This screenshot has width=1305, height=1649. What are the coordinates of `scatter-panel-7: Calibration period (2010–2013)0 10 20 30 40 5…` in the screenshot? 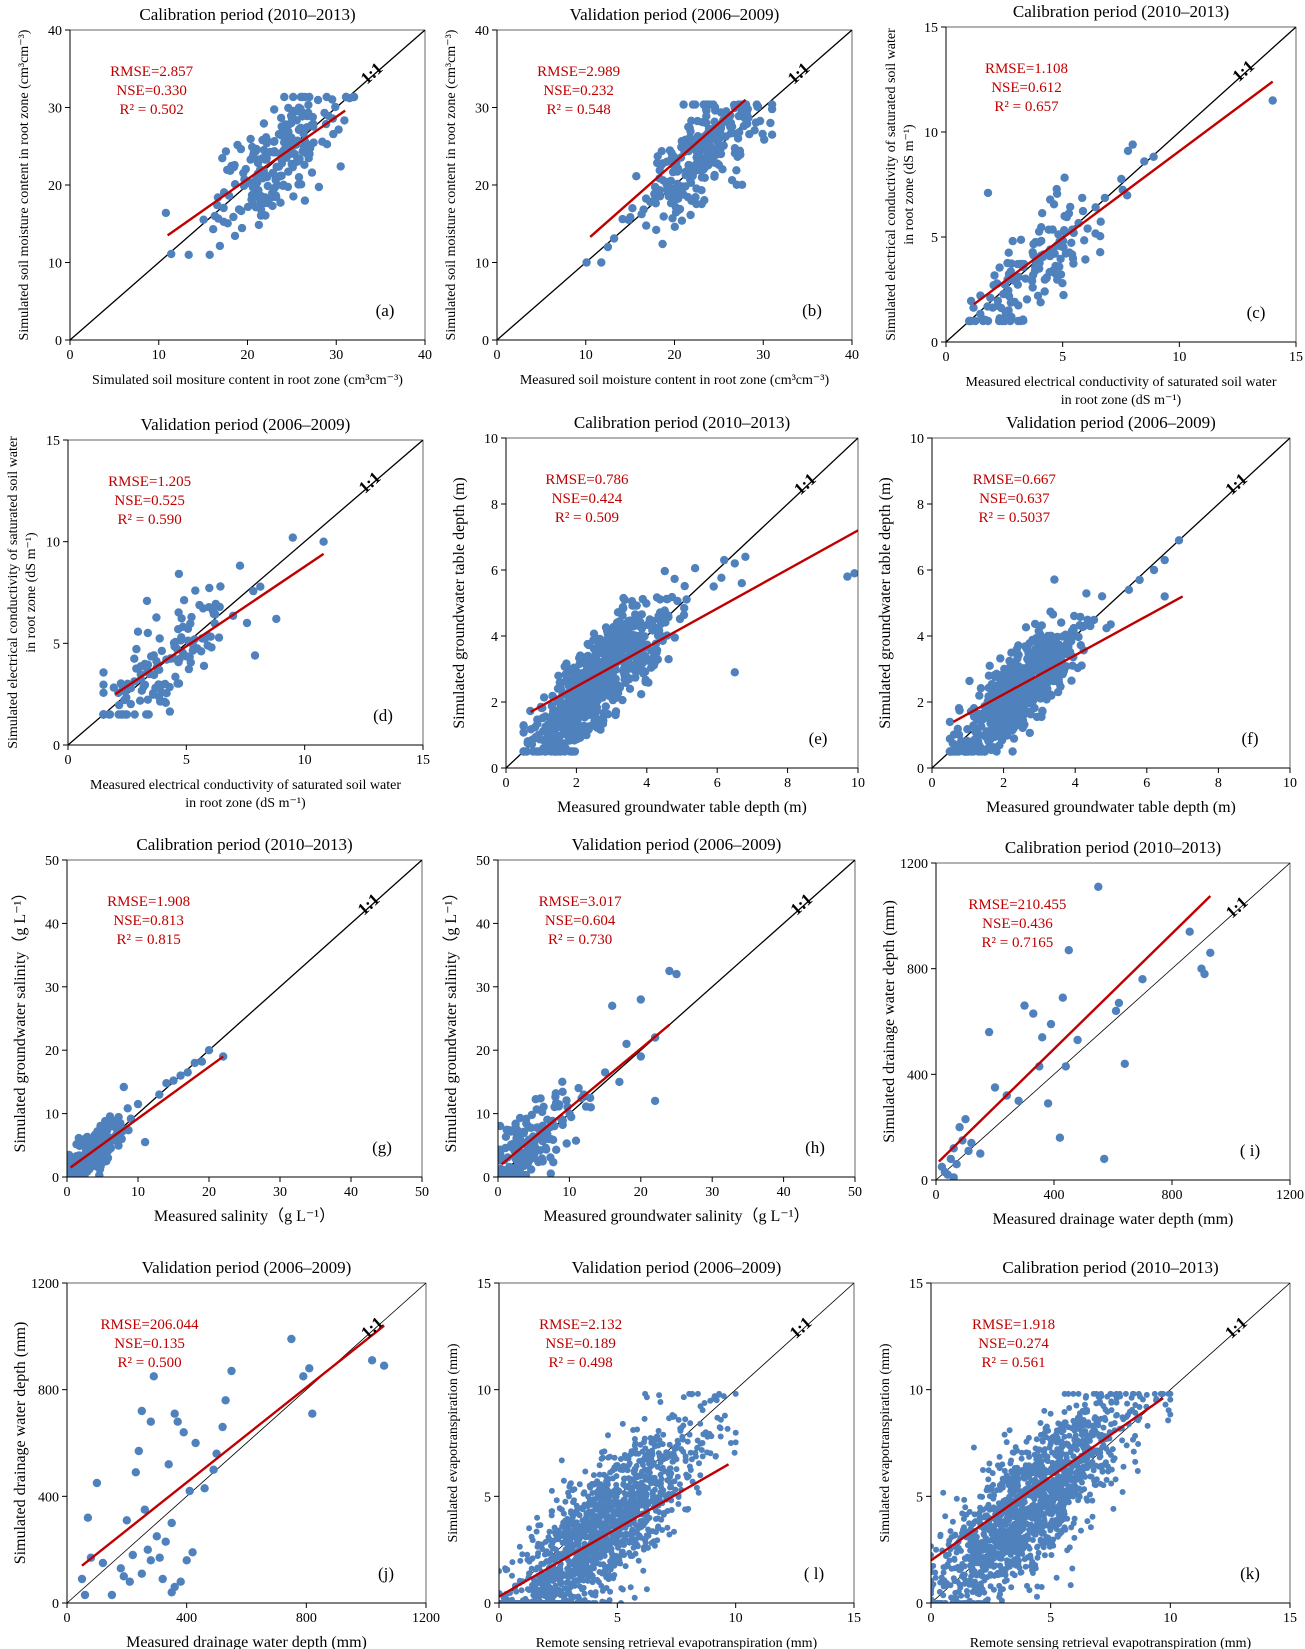 It's located at (220, 1030).